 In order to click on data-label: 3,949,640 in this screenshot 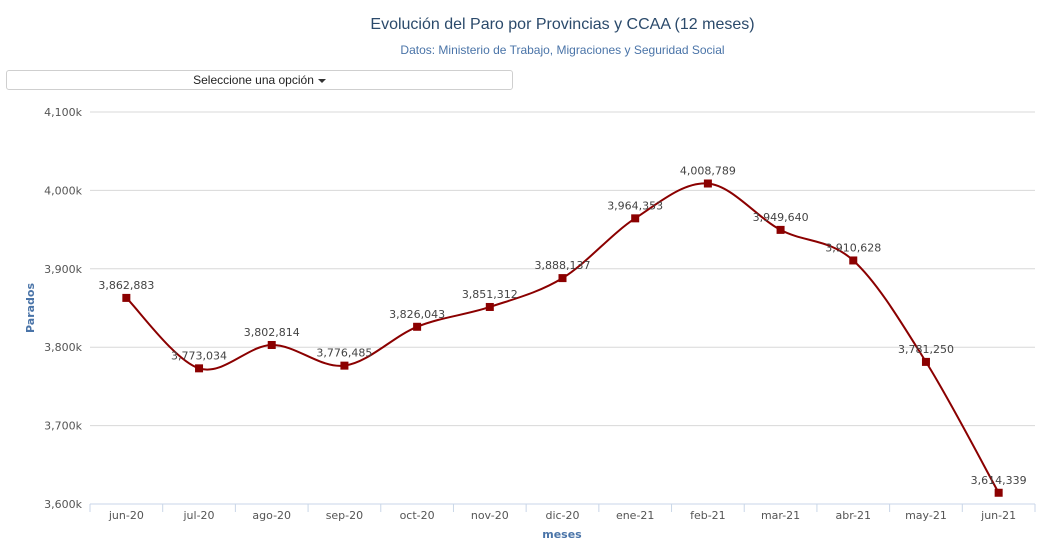, I will do `click(781, 217)`.